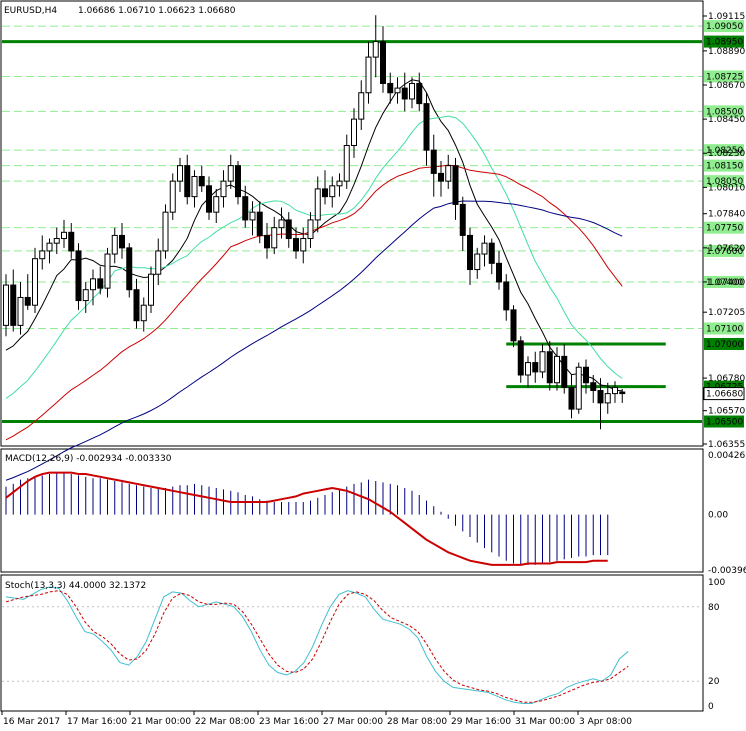 Image resolution: width=746 pixels, height=731 pixels. Describe the element at coordinates (724, 329) in the screenshot. I see `level-label: 1.07100` at that location.